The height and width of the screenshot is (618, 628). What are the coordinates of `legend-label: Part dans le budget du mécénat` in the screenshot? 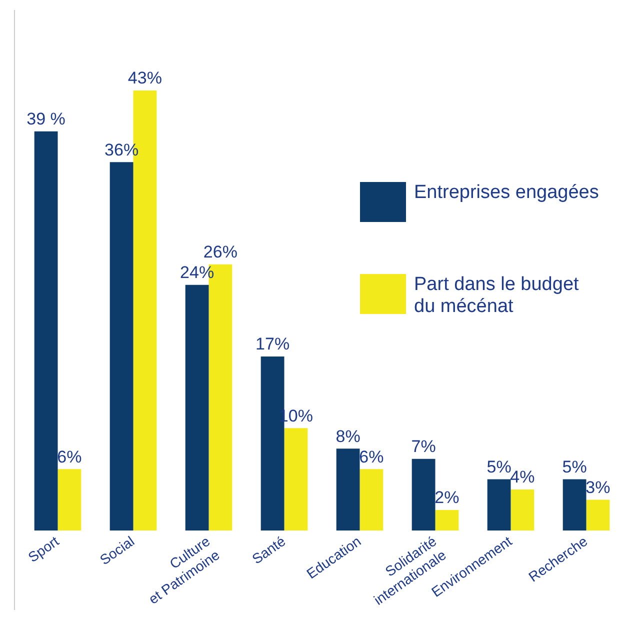 It's located at (496, 296).